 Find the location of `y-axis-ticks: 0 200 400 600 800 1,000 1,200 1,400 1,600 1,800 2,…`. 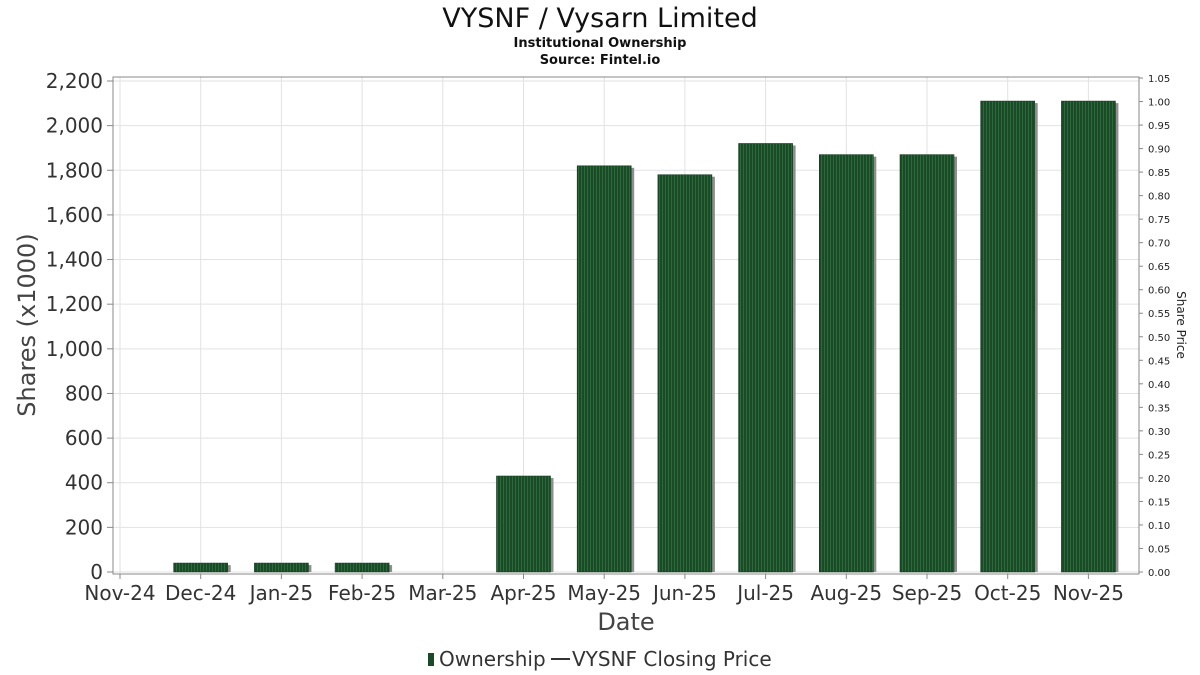

y-axis-ticks: 0 200 400 600 800 1,000 1,200 1,400 1,600 1,800 2,… is located at coordinates (79, 326).